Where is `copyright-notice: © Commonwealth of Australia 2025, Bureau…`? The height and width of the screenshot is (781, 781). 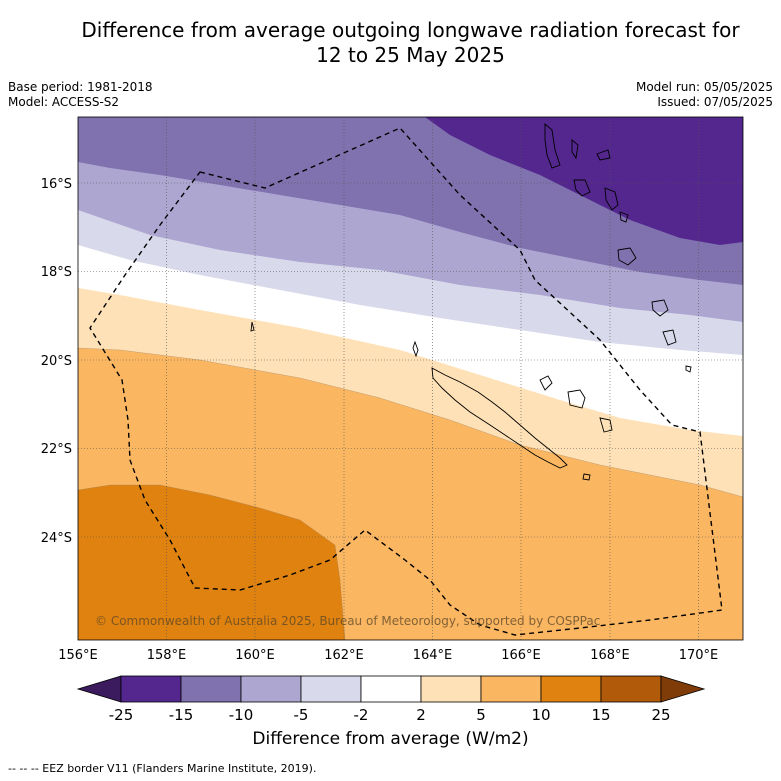
copyright-notice: © Commonwealth of Australia 2025, Bureau… is located at coordinates (348, 621).